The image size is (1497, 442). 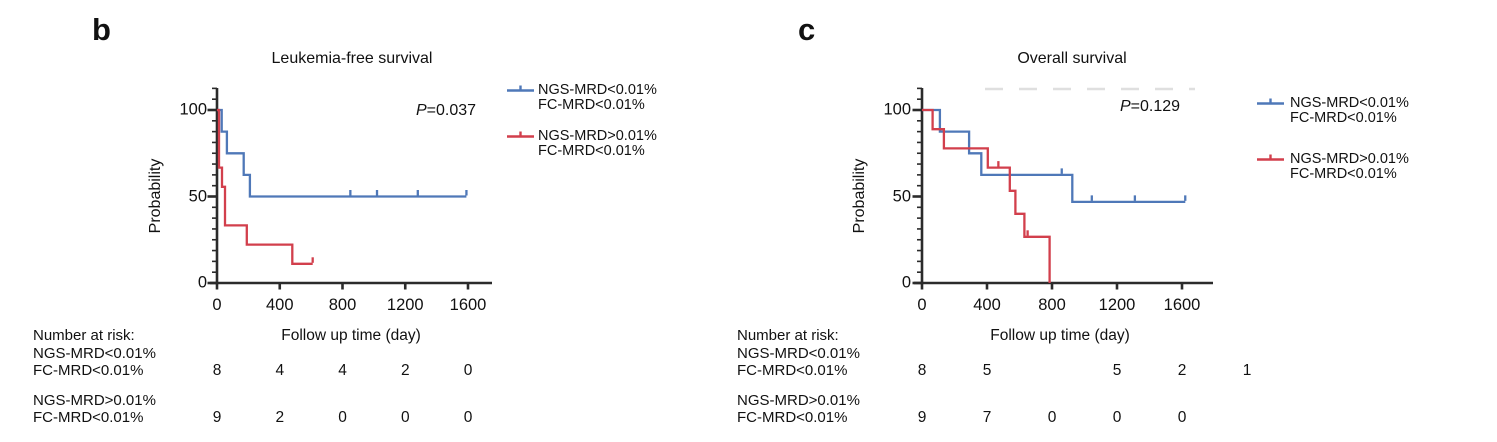 I want to click on chart-title-overall-survival: Overall survival, so click(x=1072, y=58).